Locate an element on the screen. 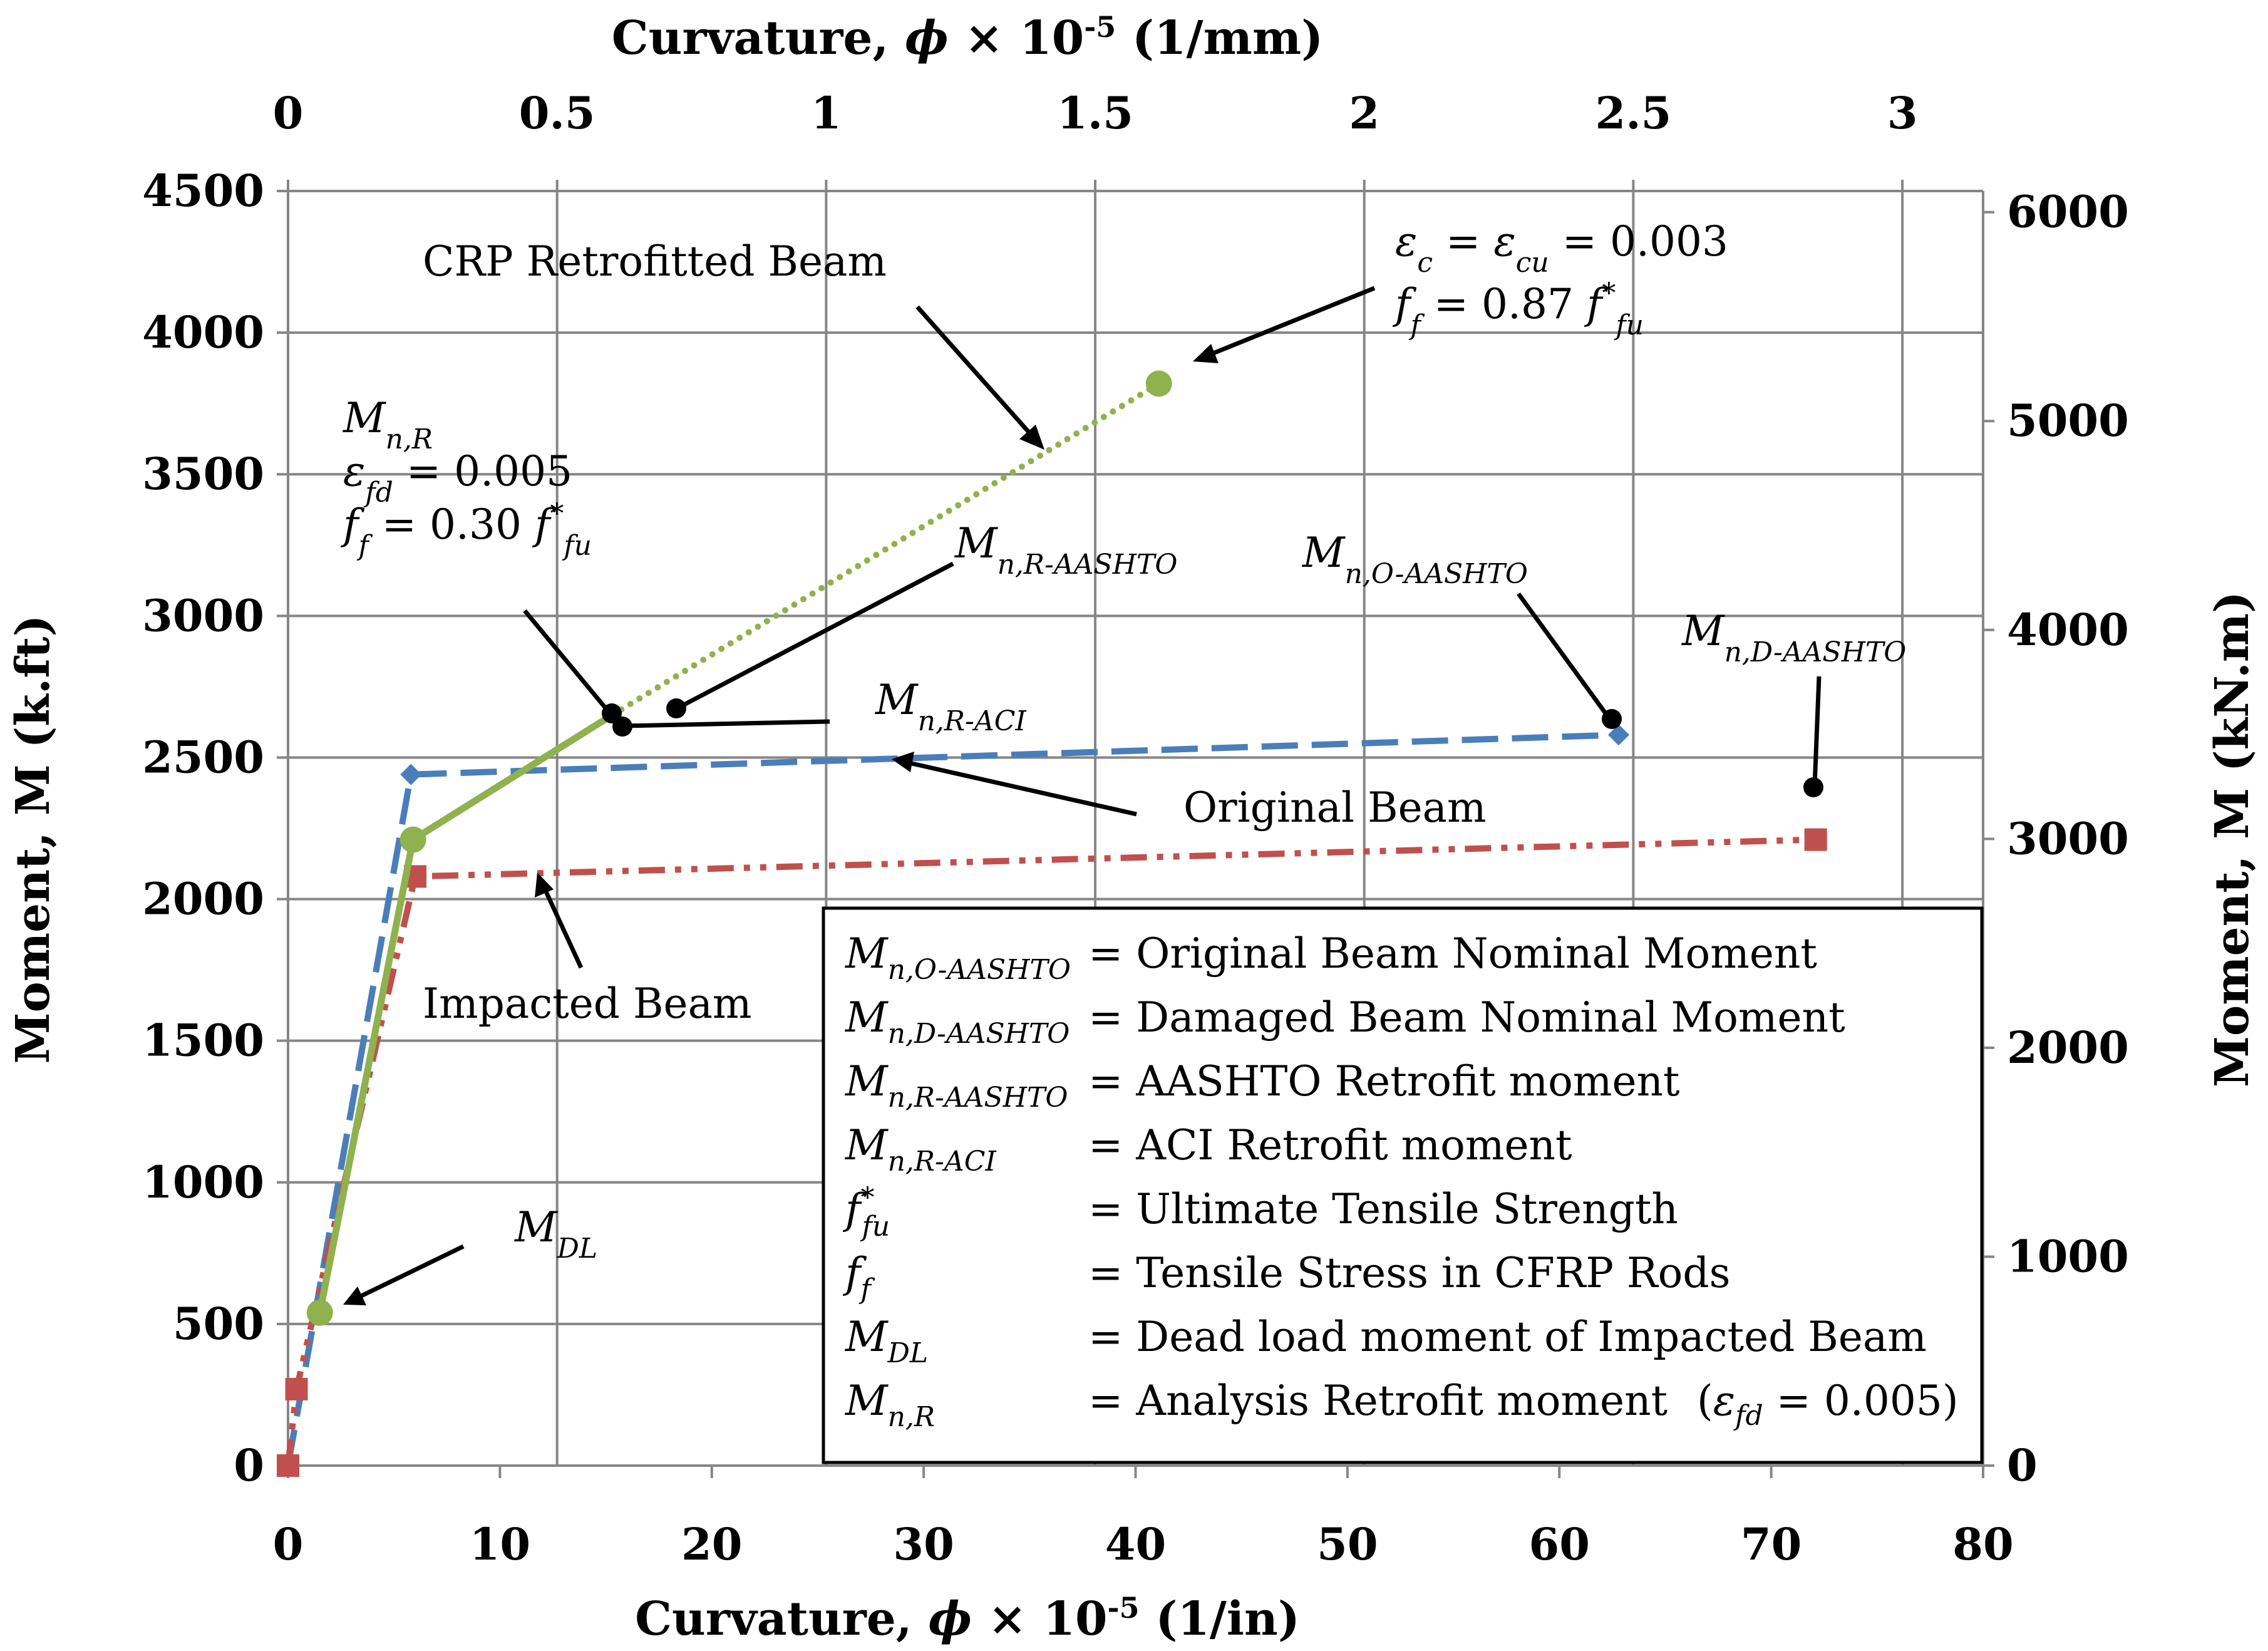 This screenshot has width=2268, height=1651. x-top-tick-label: 0 is located at coordinates (288, 113).